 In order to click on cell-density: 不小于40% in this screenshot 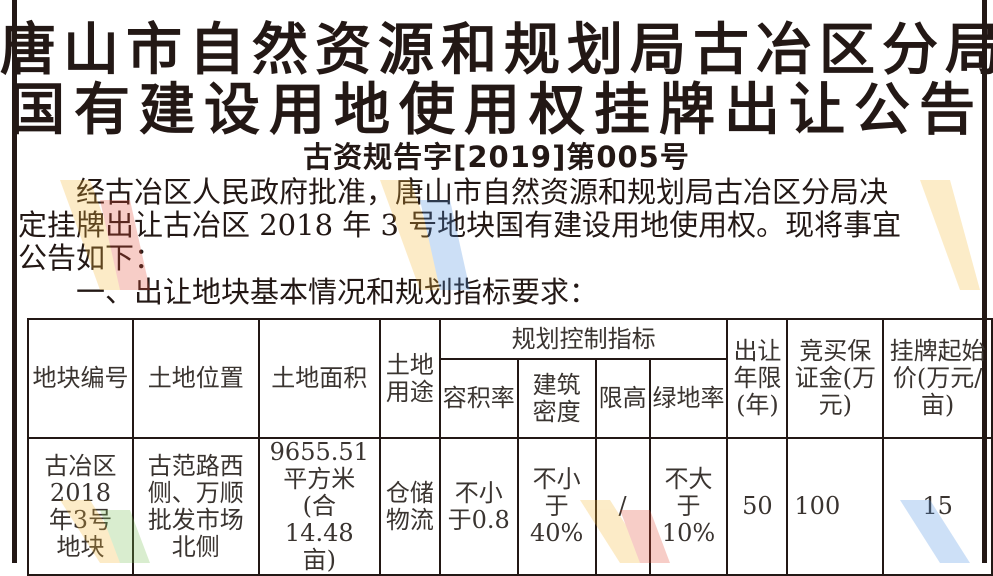, I will do `click(556, 506)`.